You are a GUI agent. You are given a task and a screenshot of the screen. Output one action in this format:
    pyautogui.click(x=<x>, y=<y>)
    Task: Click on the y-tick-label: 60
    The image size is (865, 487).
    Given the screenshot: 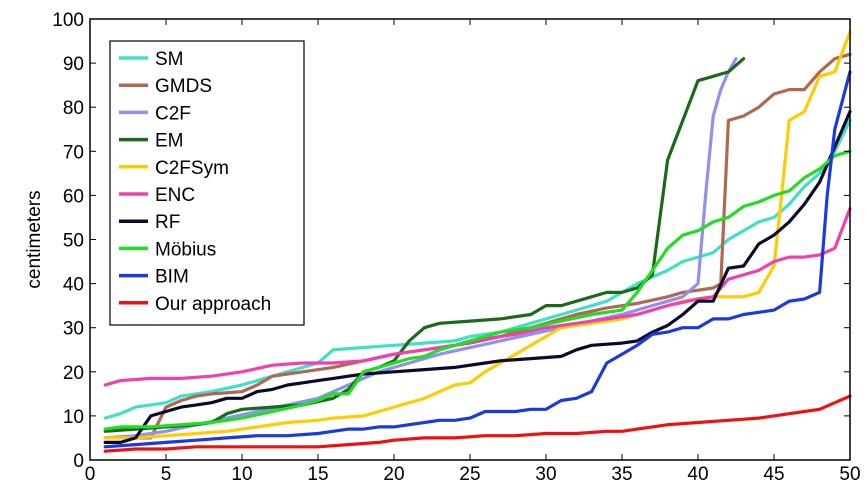 What is the action you would take?
    pyautogui.click(x=73, y=196)
    